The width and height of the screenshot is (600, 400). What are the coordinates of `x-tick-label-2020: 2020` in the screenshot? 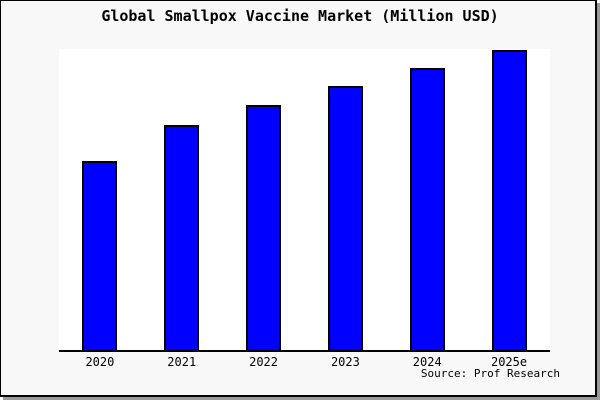 It's located at (100, 362).